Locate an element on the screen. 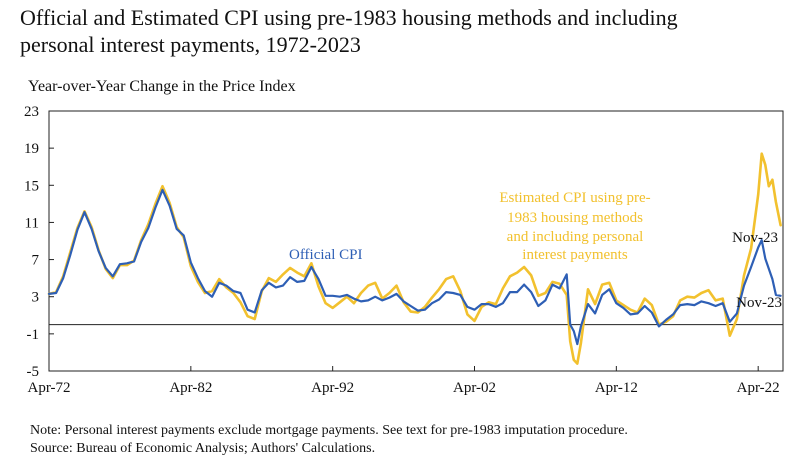 The width and height of the screenshot is (800, 464). y-tick-label: -1 is located at coordinates (33, 335).